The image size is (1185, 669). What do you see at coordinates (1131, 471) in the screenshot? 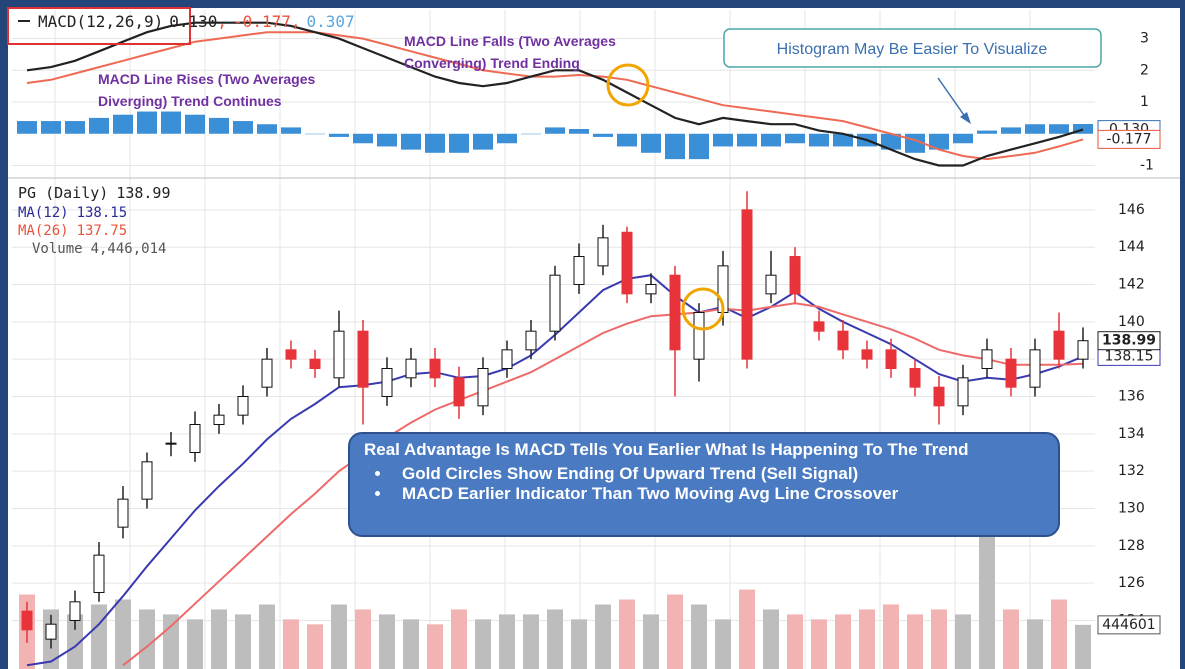
I see `y-tick-label: 132` at bounding box center [1131, 471].